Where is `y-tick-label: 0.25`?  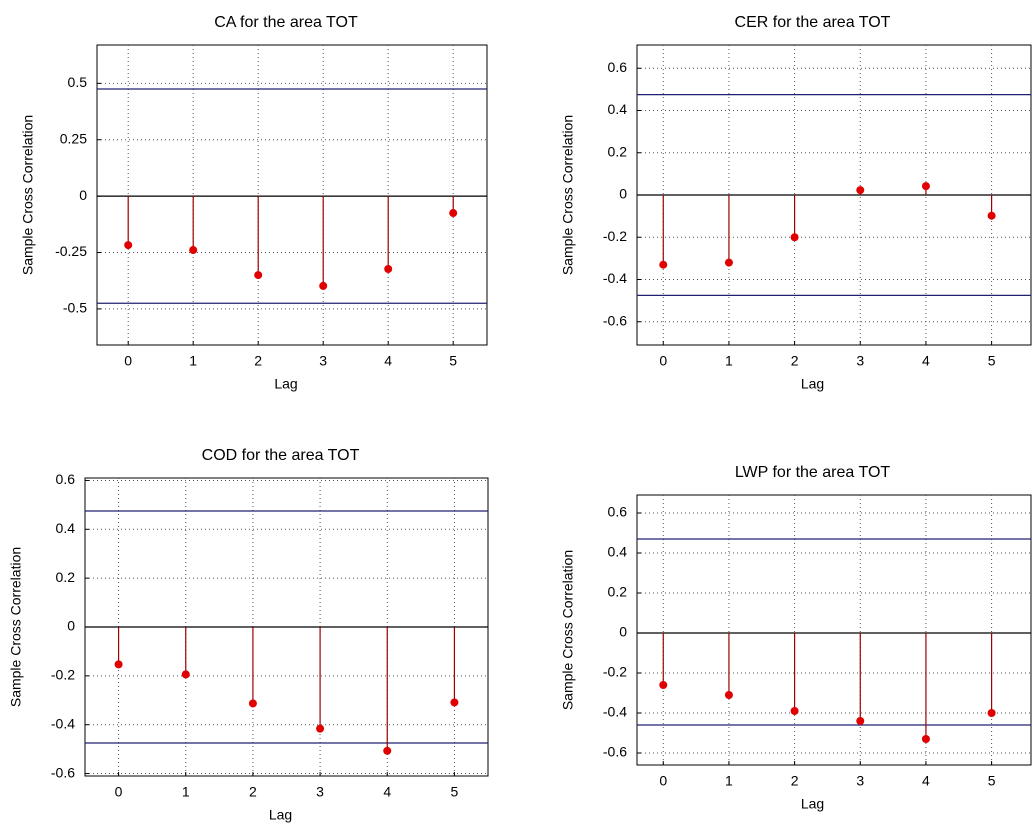 y-tick-label: 0.25 is located at coordinates (73, 138).